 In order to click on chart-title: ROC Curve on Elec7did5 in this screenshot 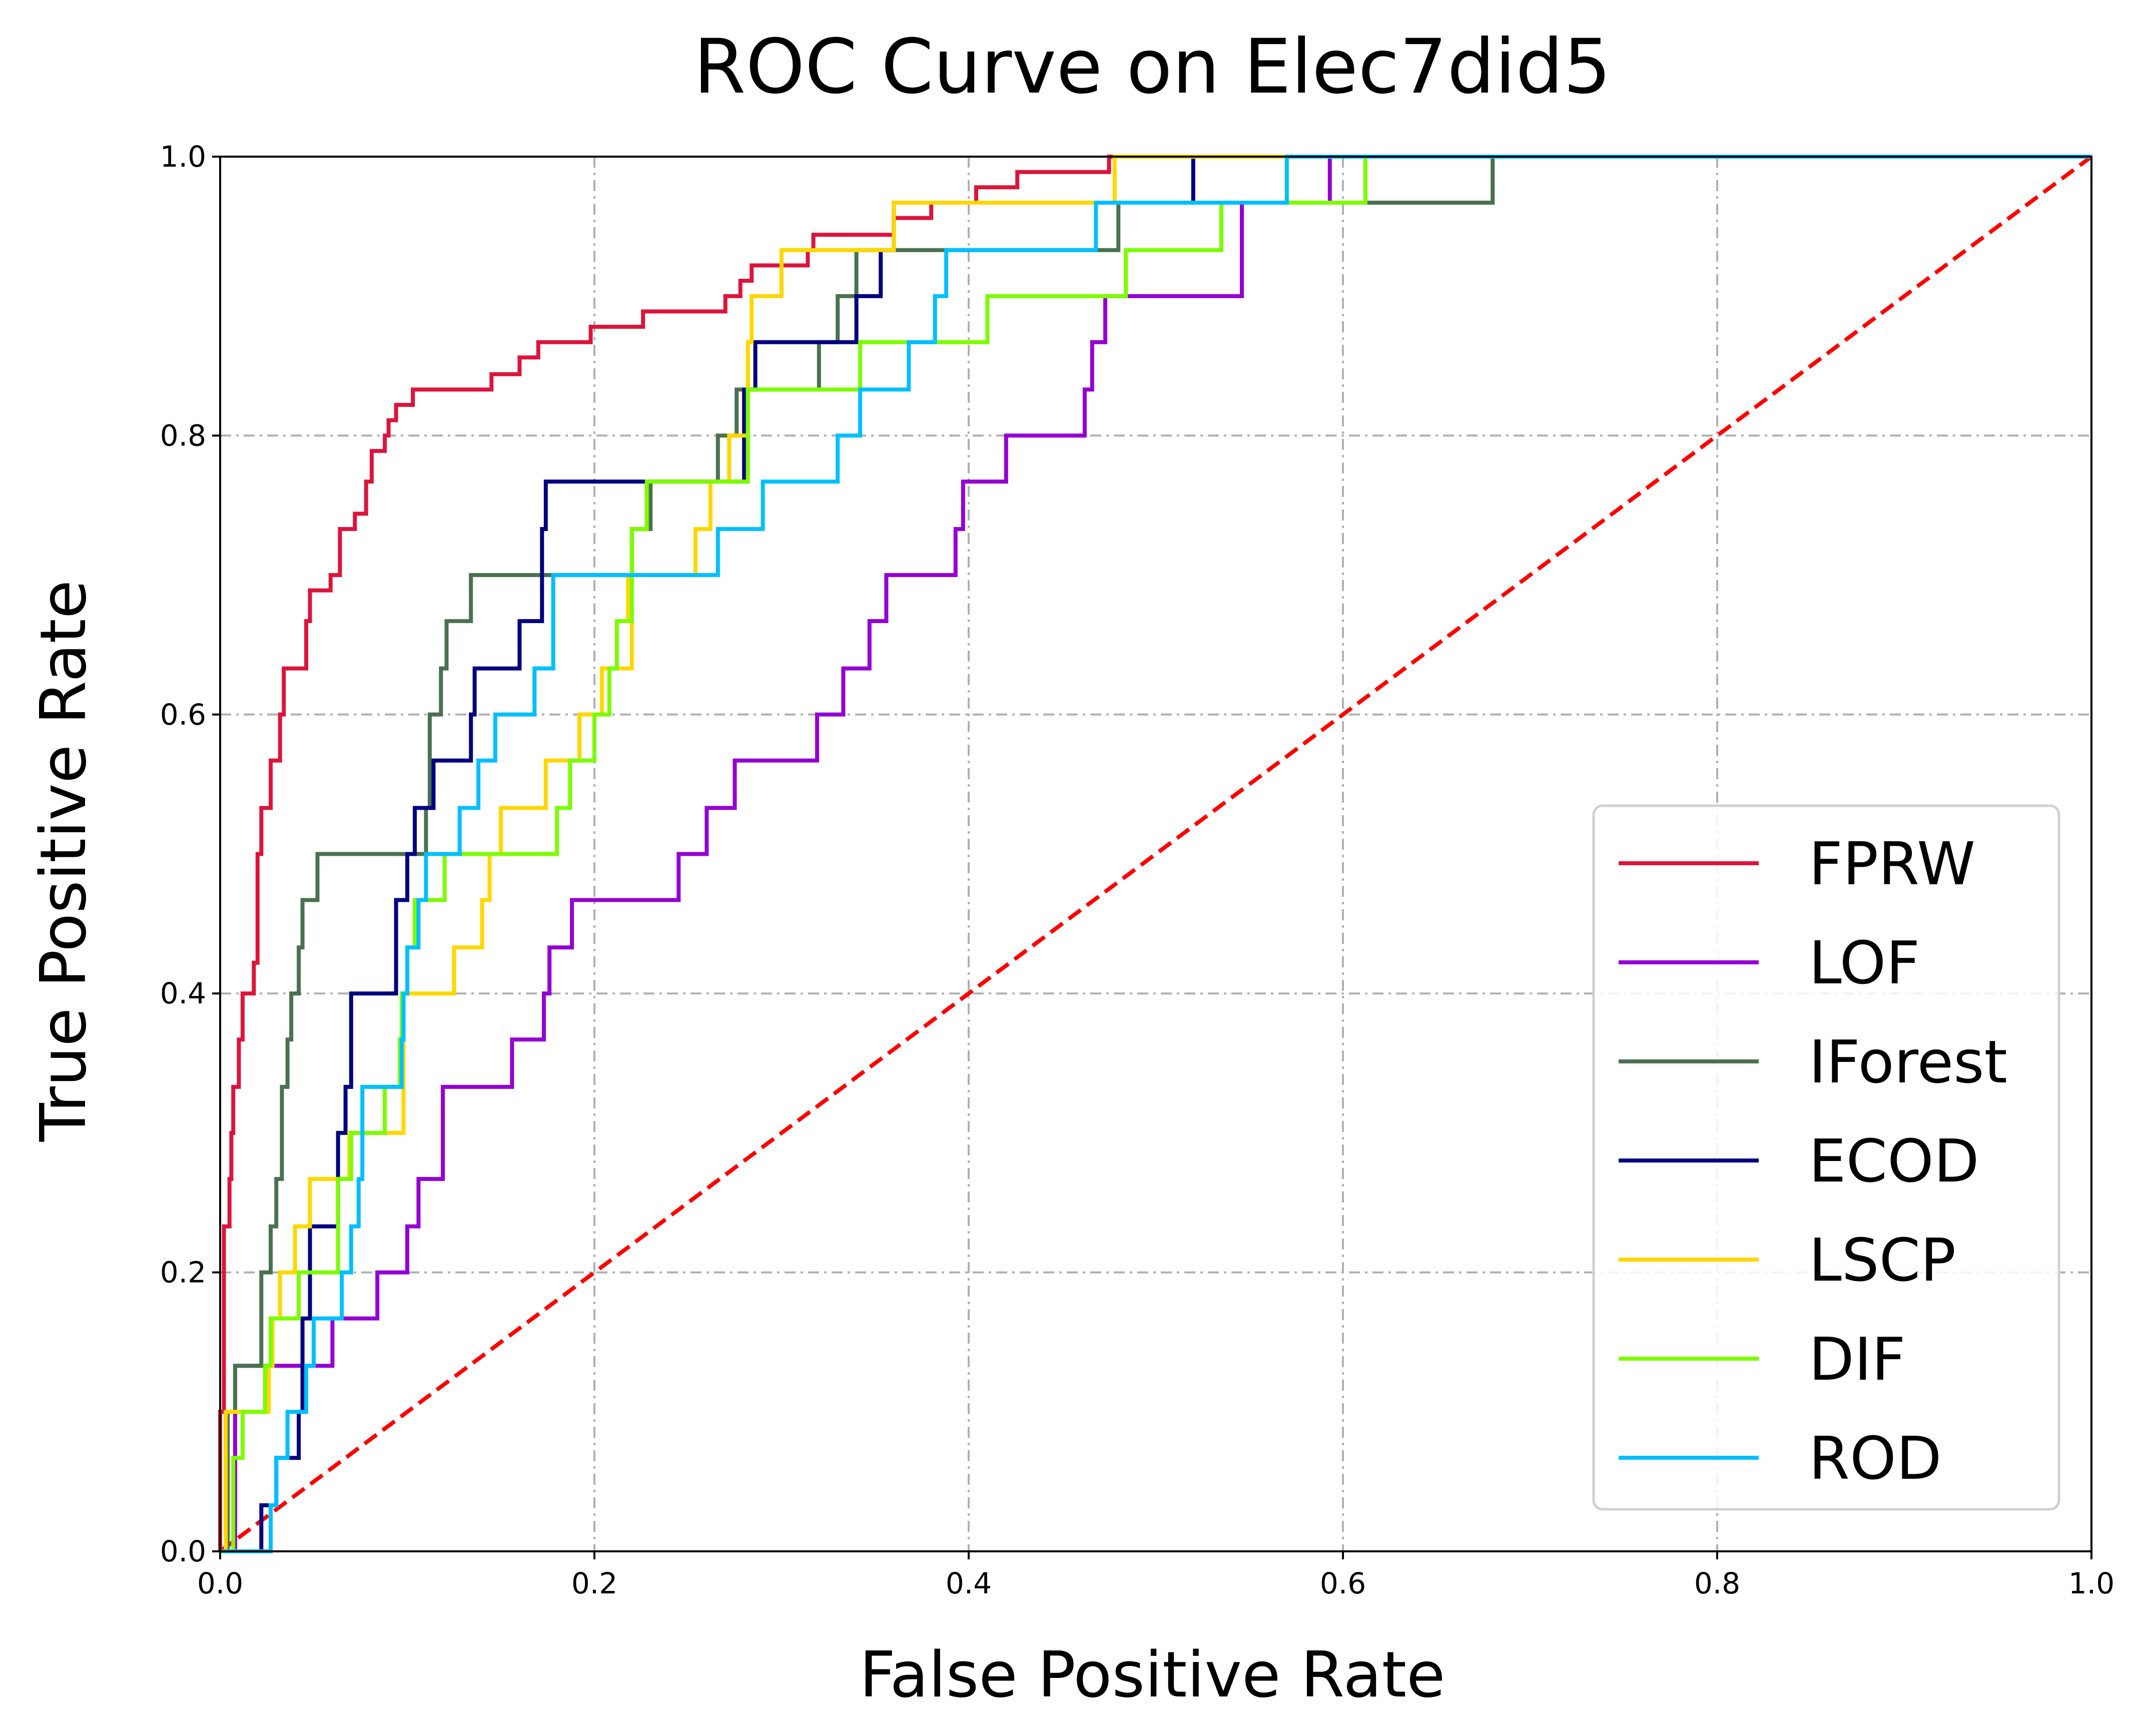, I will do `click(1152, 67)`.